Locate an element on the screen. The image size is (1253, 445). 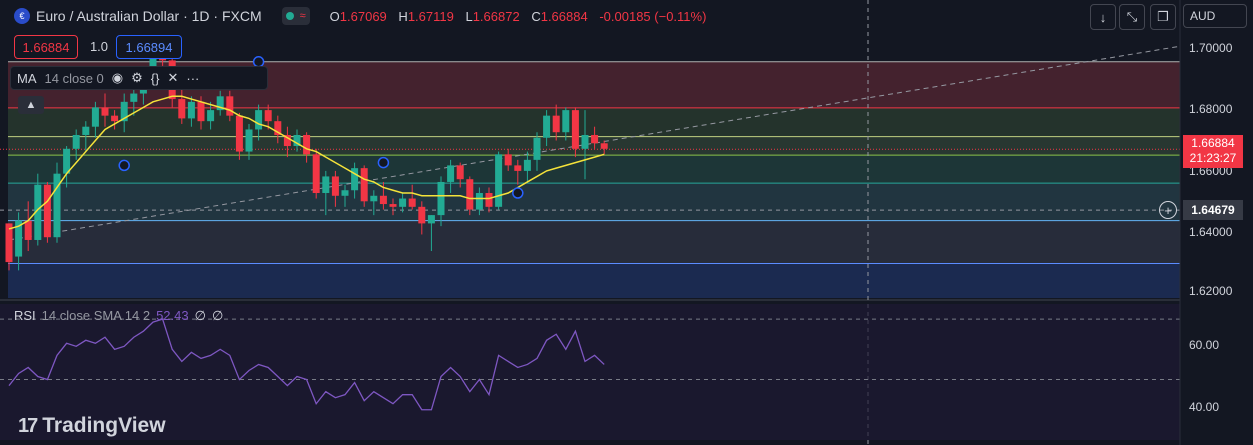
price-axis-label: 1.62000 is located at coordinates (1211, 291).